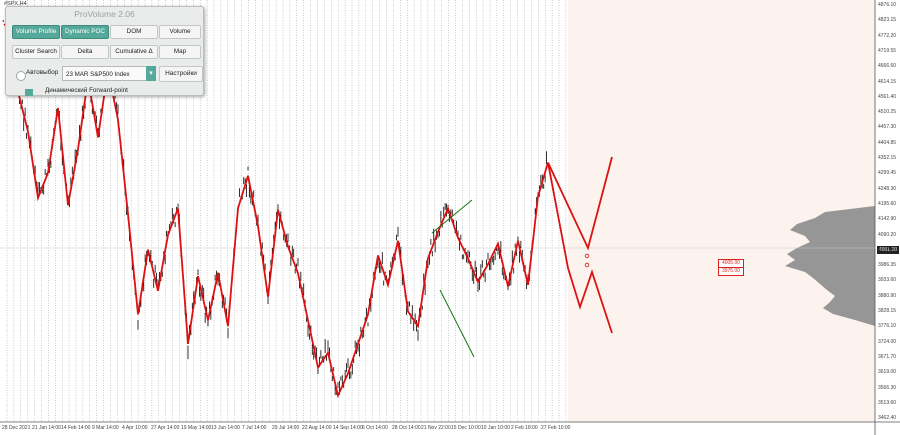  What do you see at coordinates (887, 372) in the screenshot?
I see `price-tick-label: 3619.00` at bounding box center [887, 372].